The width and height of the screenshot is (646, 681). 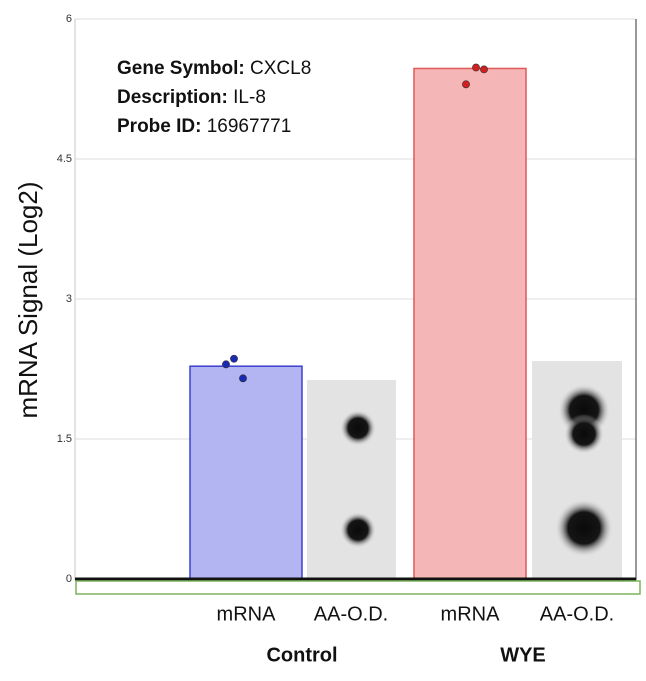 I want to click on annotation-label: Description:, so click(x=172, y=97).